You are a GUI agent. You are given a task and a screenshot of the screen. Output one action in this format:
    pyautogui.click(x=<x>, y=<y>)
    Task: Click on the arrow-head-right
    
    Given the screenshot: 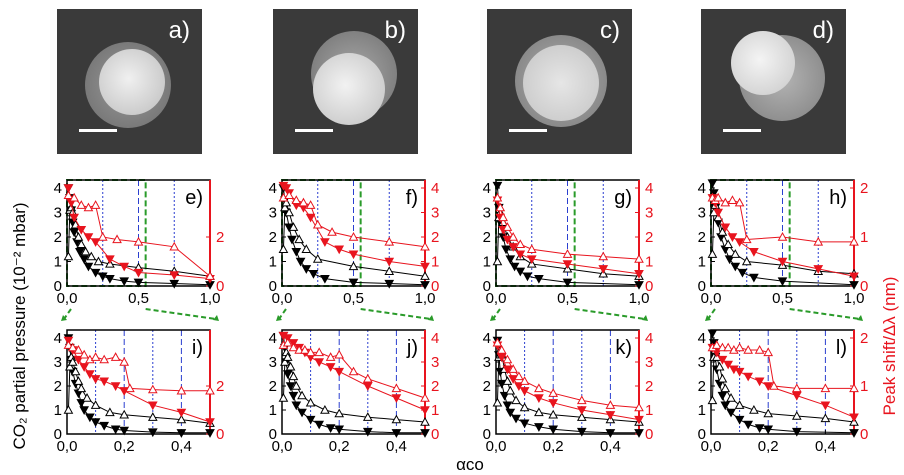 What is the action you would take?
    pyautogui.click(x=860, y=318)
    